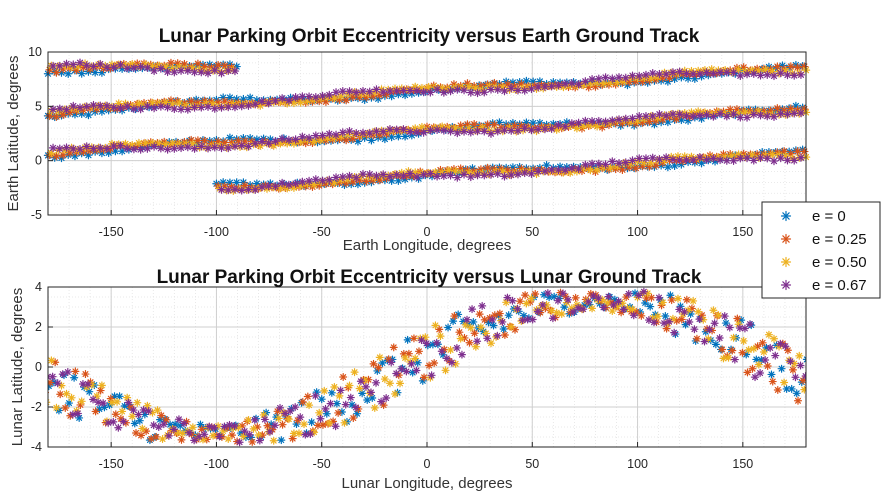  Describe the element at coordinates (35, 52) in the screenshot. I see `y-tick-label: 10` at that location.